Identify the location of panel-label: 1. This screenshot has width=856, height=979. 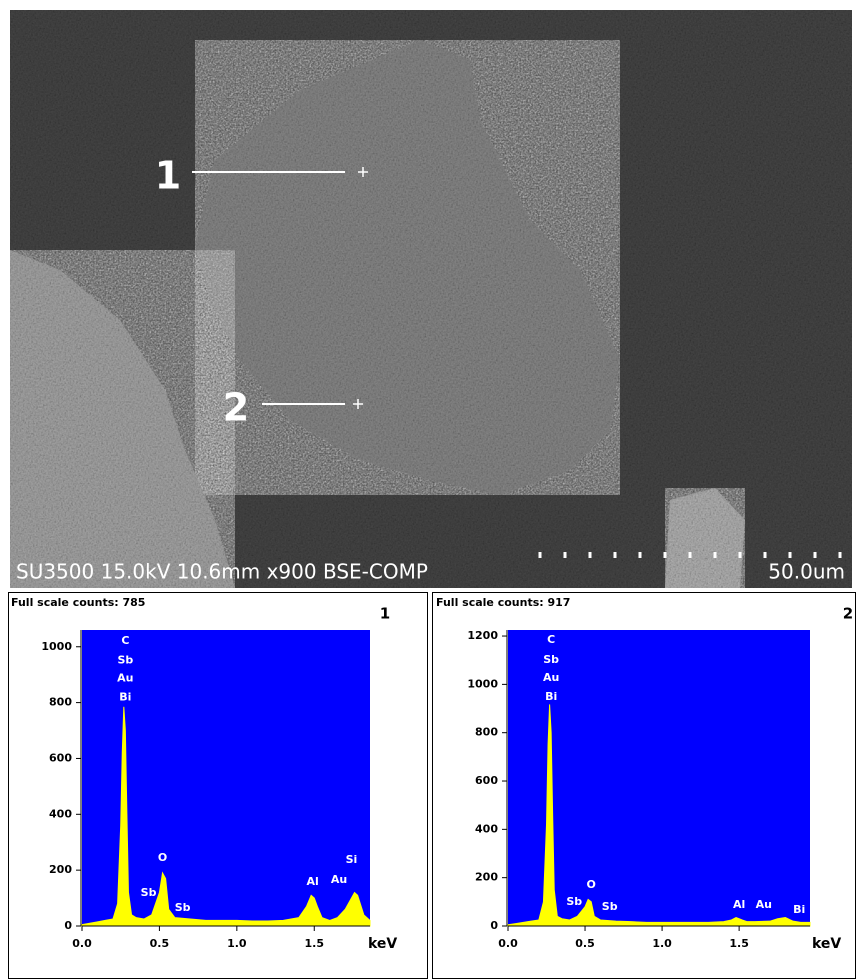
(385, 614).